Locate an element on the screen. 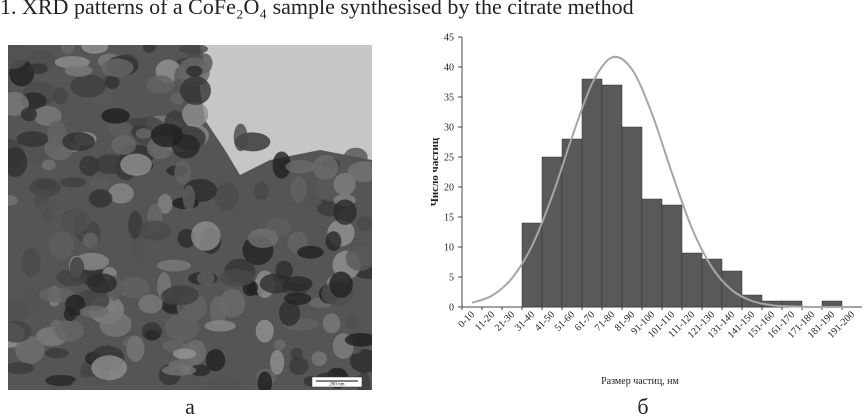 This screenshot has width=867, height=418. x-tick-label: 71-80 is located at coordinates (605, 321).